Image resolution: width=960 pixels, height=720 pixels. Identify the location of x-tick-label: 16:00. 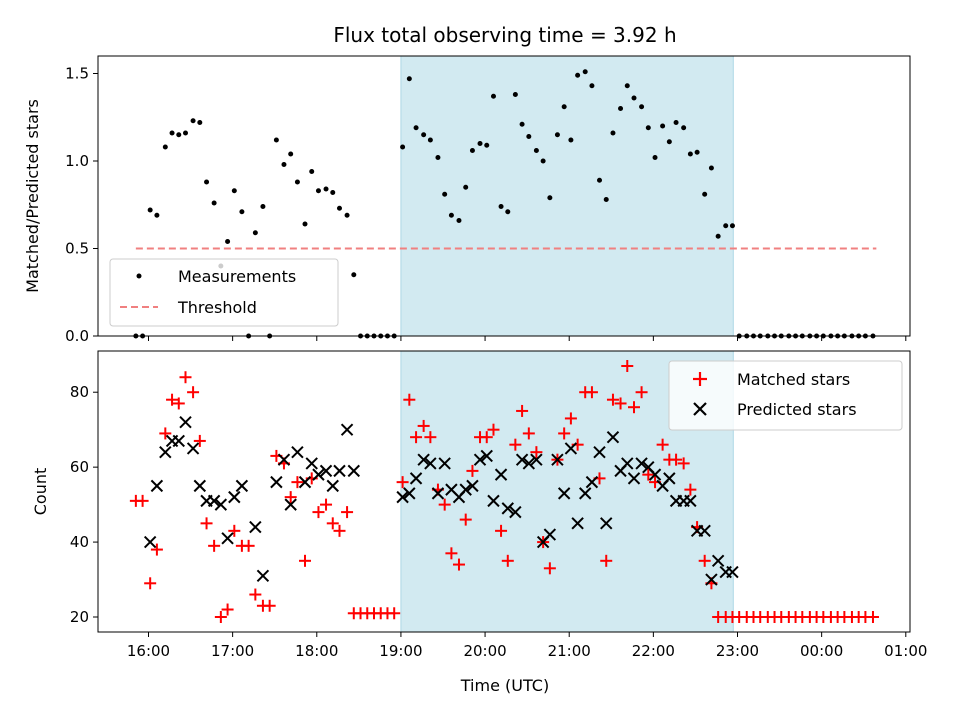
(148, 651).